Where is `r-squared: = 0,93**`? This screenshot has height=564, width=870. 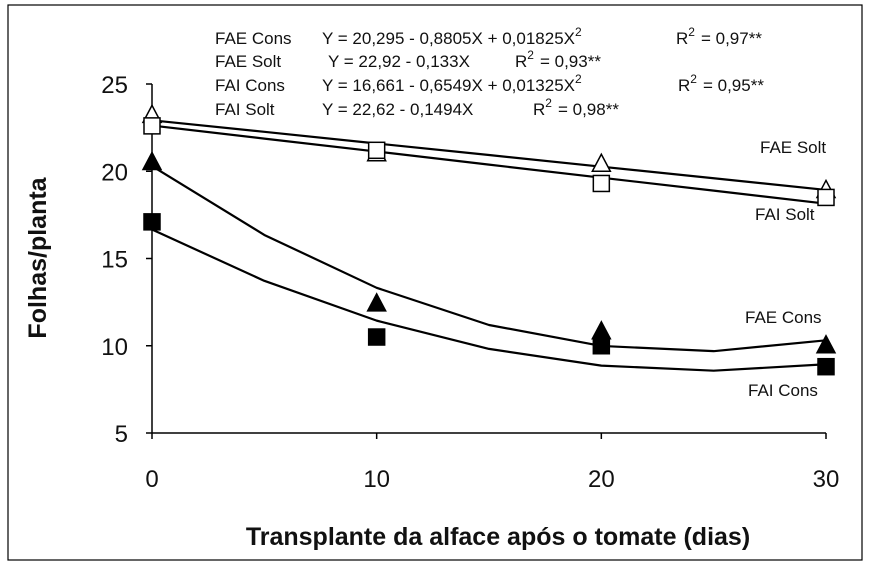 r-squared: = 0,93** is located at coordinates (570, 61).